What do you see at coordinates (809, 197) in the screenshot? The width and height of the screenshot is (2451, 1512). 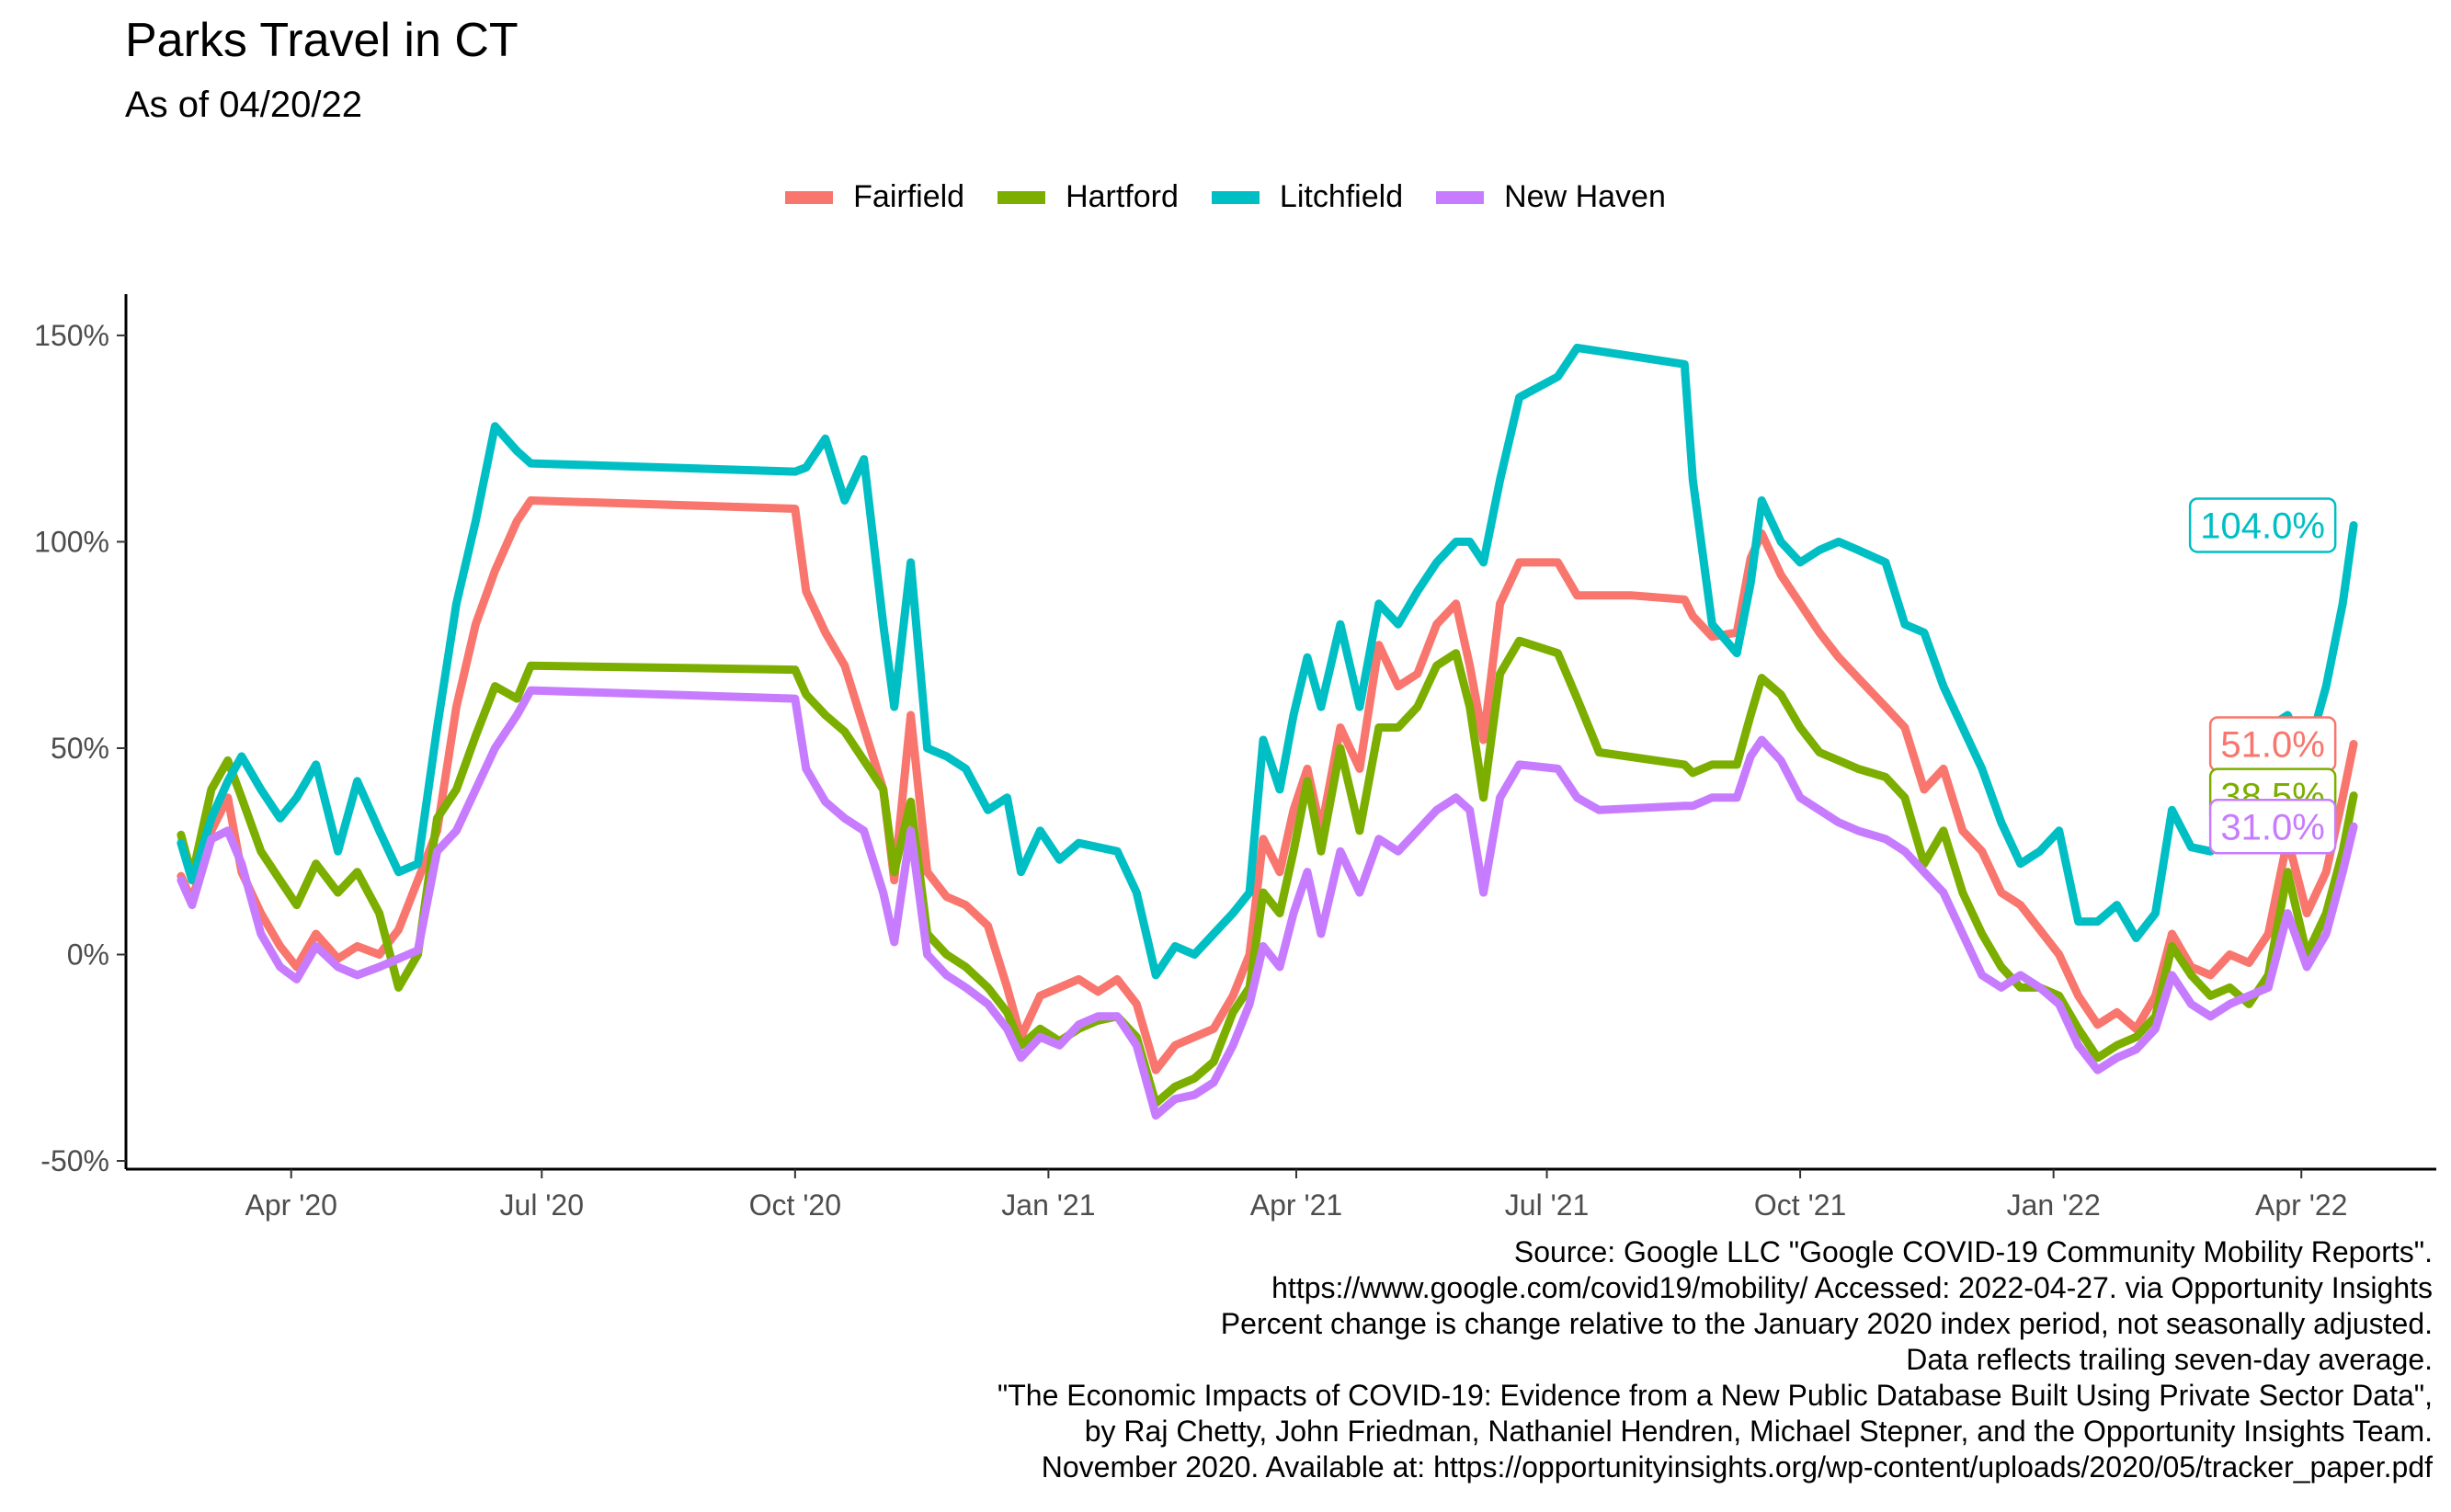 I see `legend-key-fairfield` at bounding box center [809, 197].